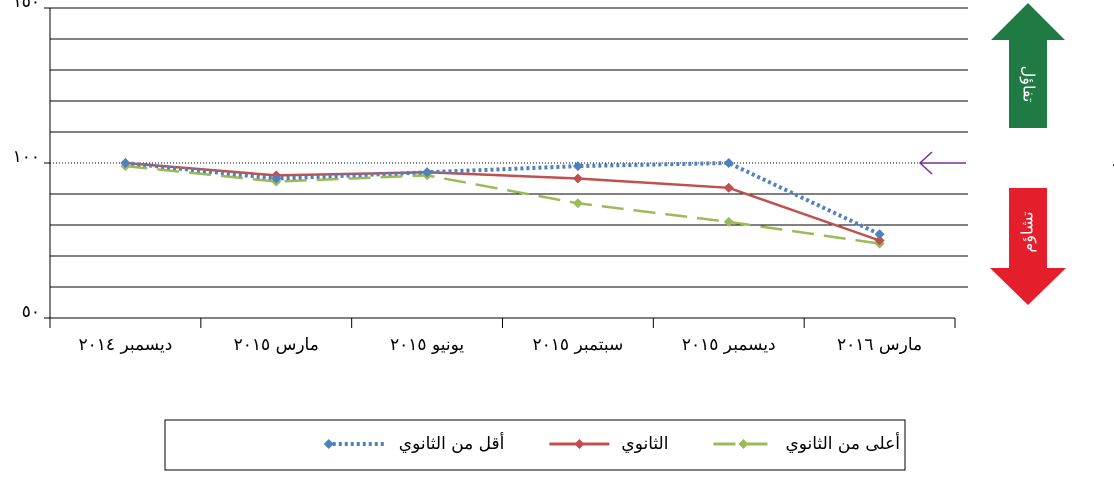 The image size is (1114, 477). Describe the element at coordinates (276, 345) in the screenshot. I see `x-tick-label: مارس ٢٠١٥` at that location.